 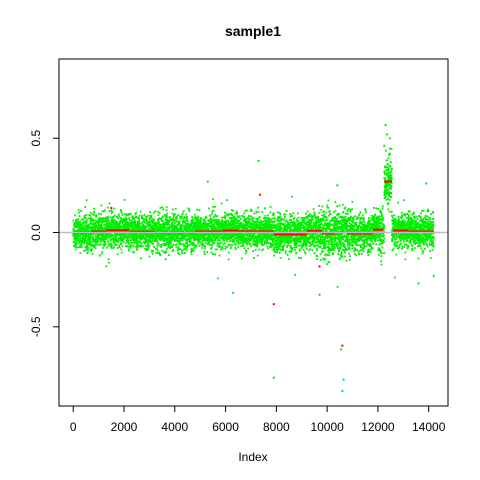 I want to click on x-tick-label: 8000, so click(x=276, y=427).